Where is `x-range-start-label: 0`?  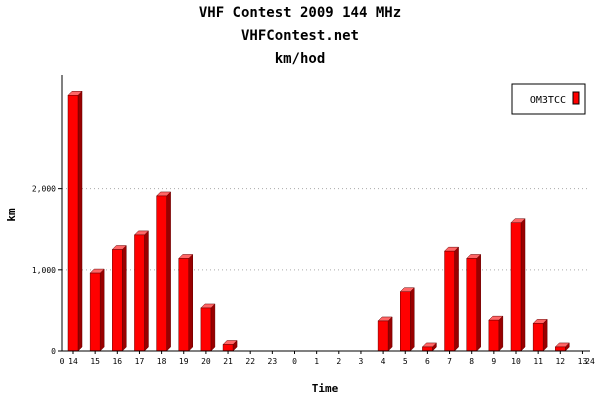 x-range-start-label: 0 is located at coordinates (62, 361).